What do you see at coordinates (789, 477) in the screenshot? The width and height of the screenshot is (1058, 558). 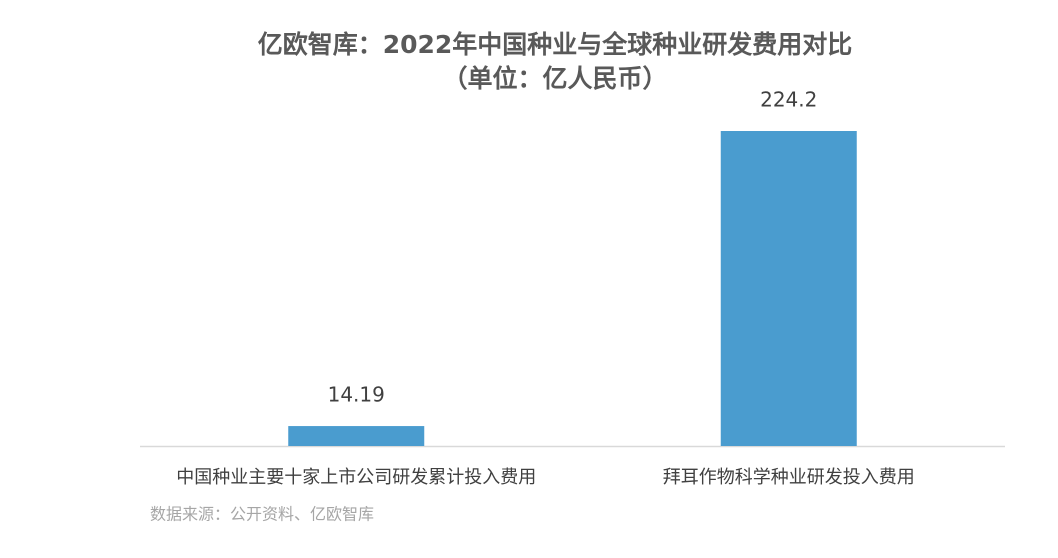 I see `x-tick-label: 拜耳作物科学种业研发投入费用` at bounding box center [789, 477].